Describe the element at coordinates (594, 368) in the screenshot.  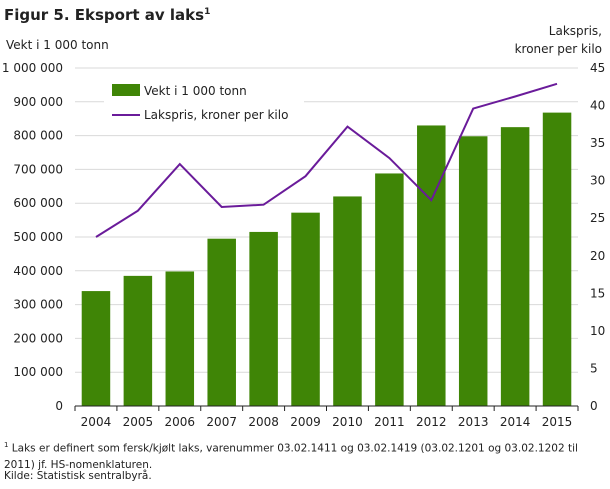
I see `y-right-tick-label: 5` at that location.